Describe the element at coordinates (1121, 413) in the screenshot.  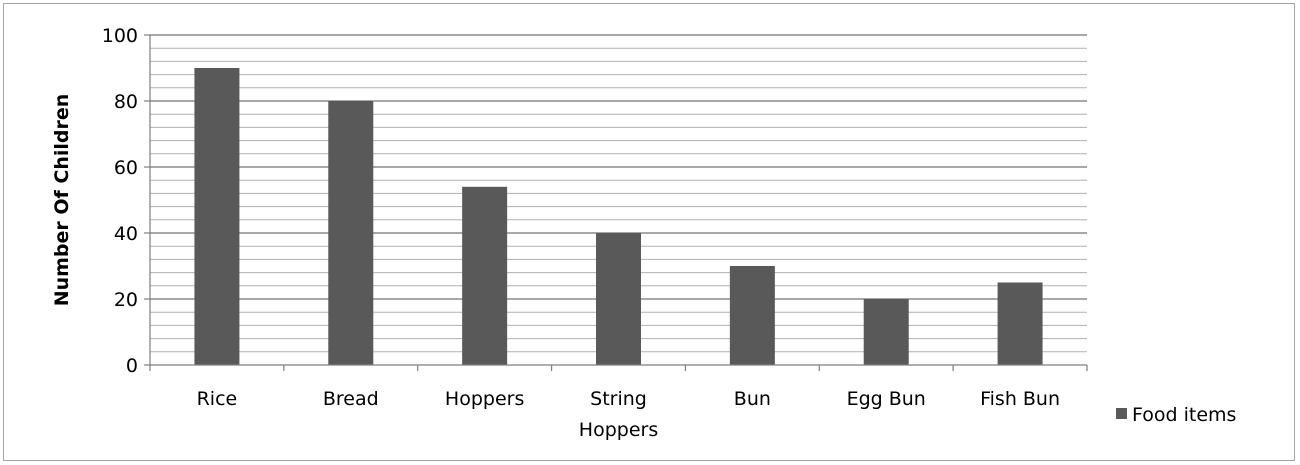
I see `legend-swatch` at that location.